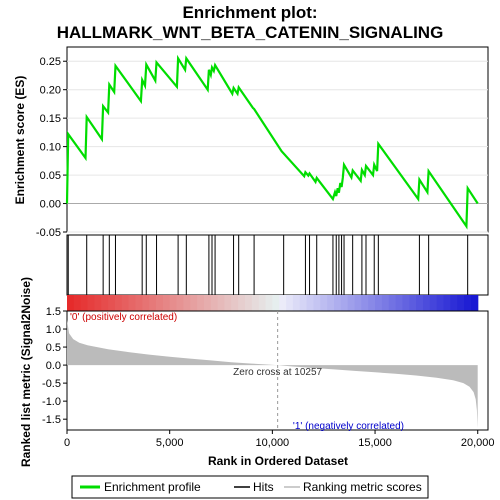  What do you see at coordinates (50, 62) in the screenshot?
I see `es-y-tick-label: 0.25` at bounding box center [50, 62].